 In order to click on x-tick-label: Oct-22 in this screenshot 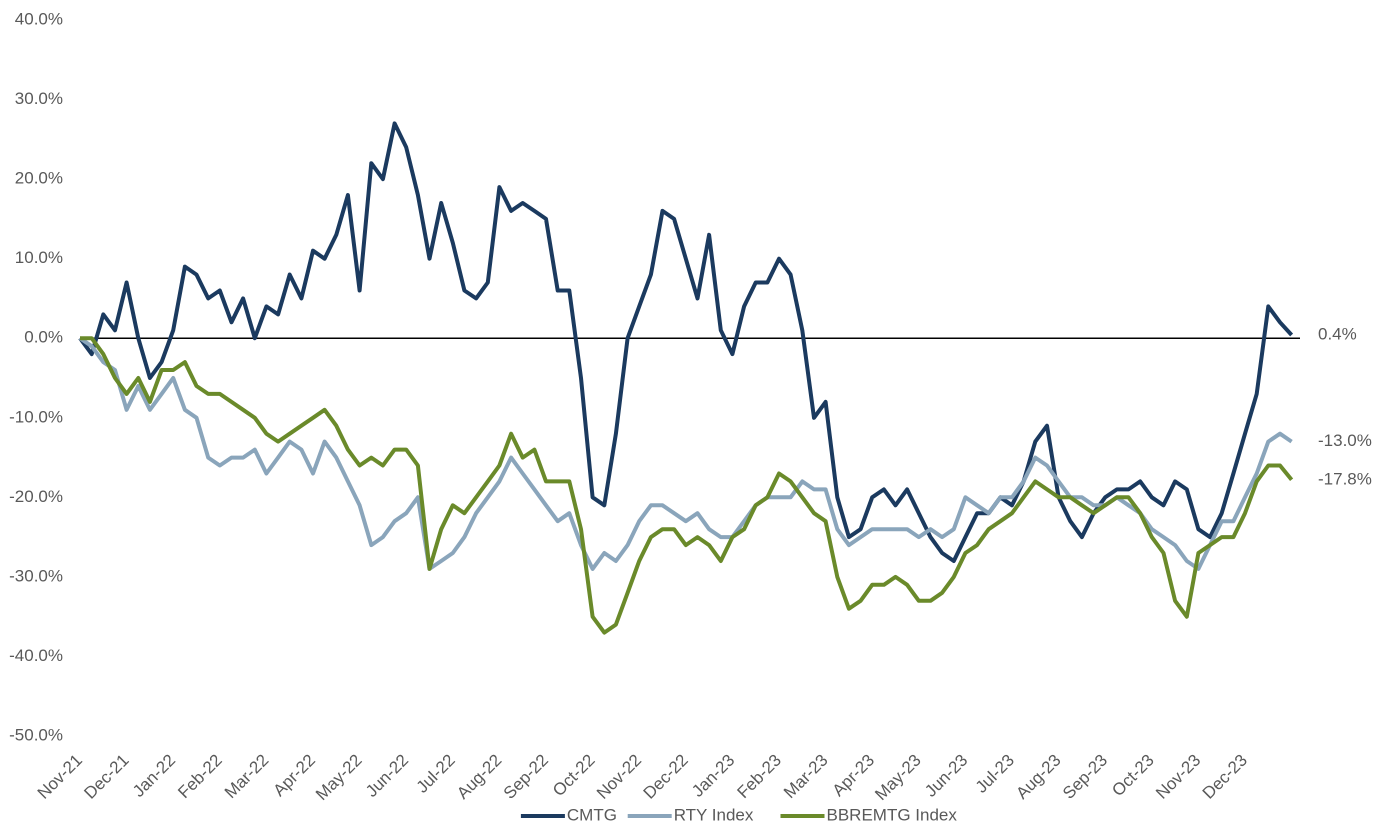, I will do `click(574, 776)`.